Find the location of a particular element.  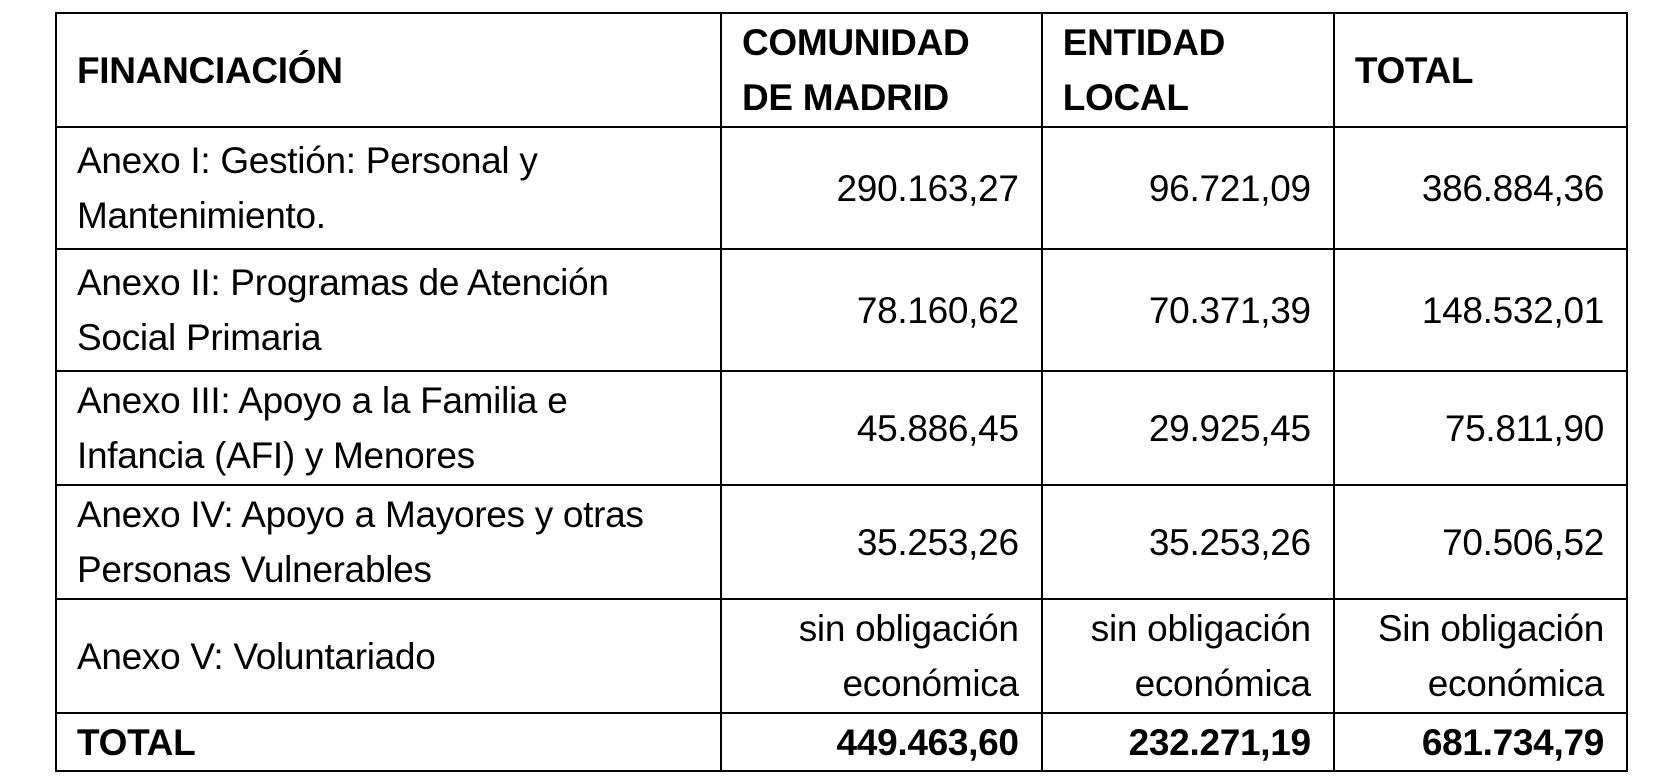

cell-total: 75.811,90 is located at coordinates (1480, 428).